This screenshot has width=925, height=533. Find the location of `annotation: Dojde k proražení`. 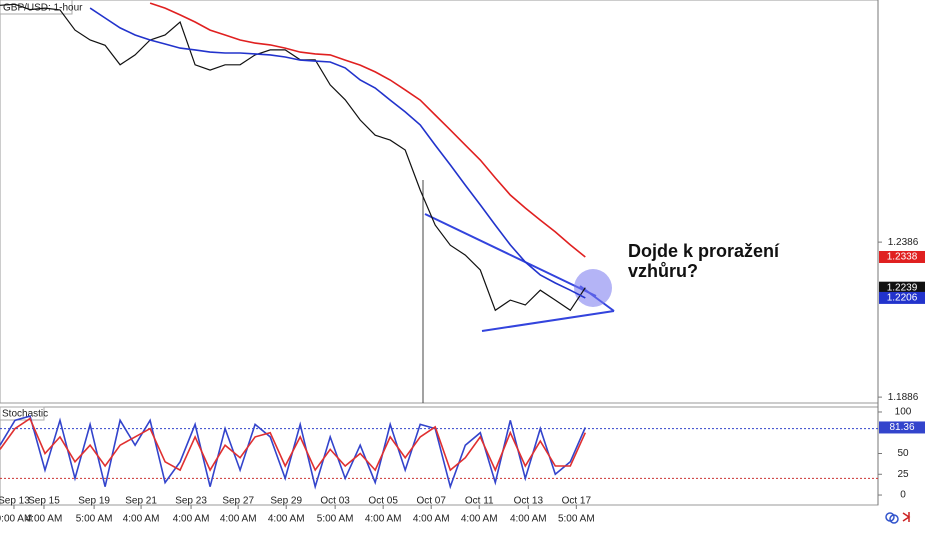

annotation: Dojde k proražení is located at coordinates (704, 251).